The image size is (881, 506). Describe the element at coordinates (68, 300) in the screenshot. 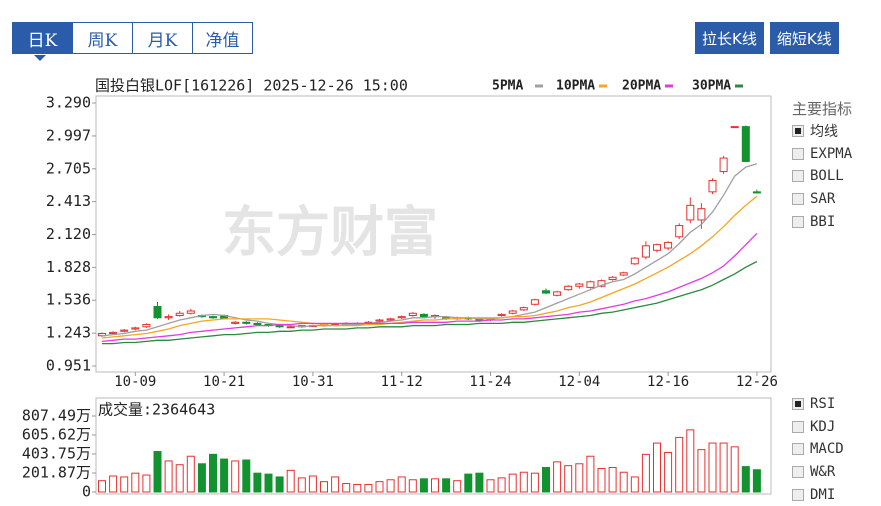

I see `y-tick-label: 1.536` at that location.